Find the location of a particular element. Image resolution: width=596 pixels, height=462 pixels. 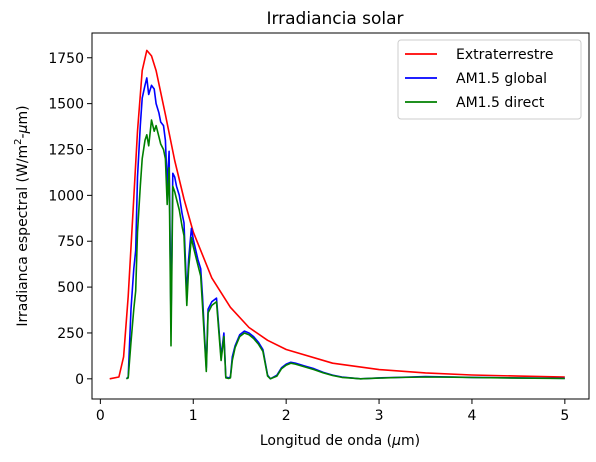

legend: Extraterrestre AM1.5 global AM1.5 direct is located at coordinates (489, 79).